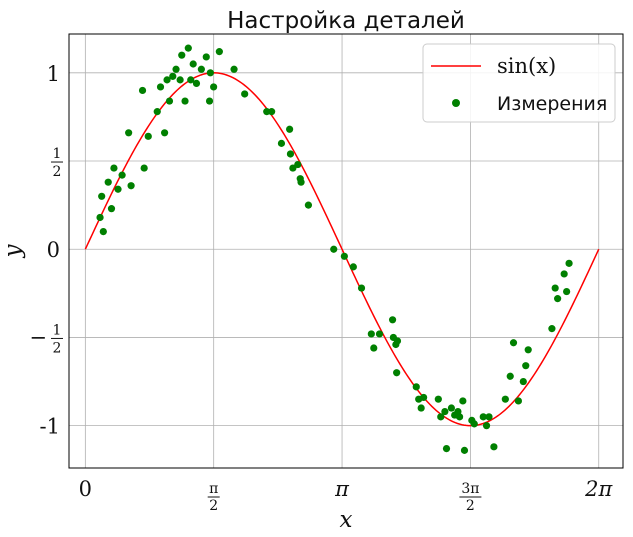 Image resolution: width=633 pixels, height=537 pixels. Describe the element at coordinates (552, 104) in the screenshot. I see `legend-label-measurements: Измерения` at that location.